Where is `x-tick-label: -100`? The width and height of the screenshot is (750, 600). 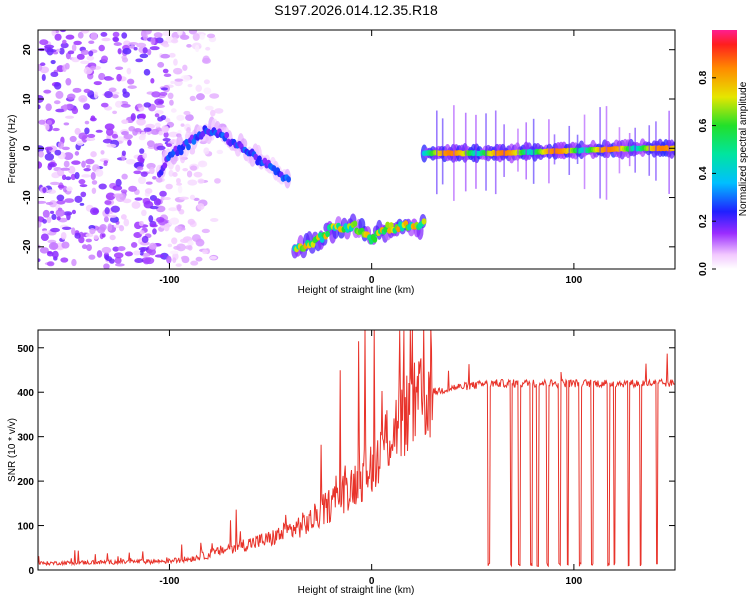 x-tick-label: -100 is located at coordinates (169, 280).